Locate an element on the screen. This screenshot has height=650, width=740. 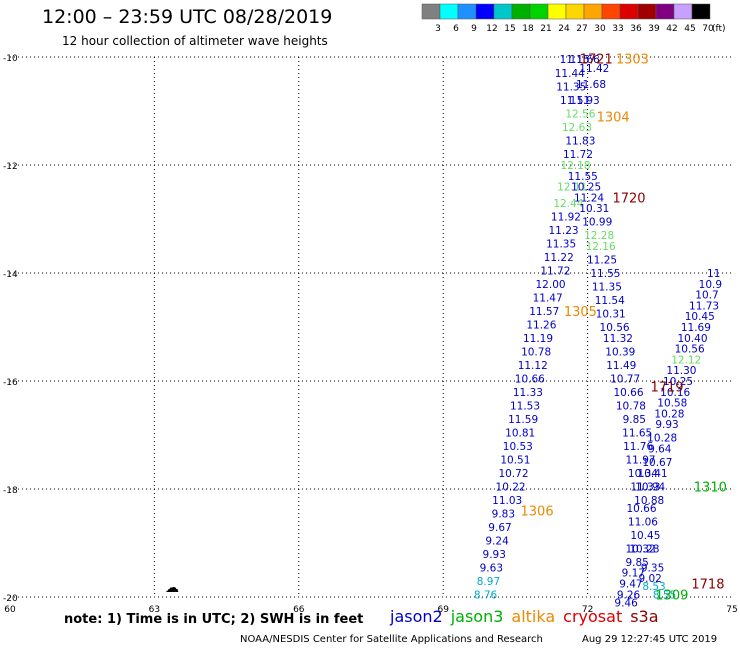
swh-point: 11.26 is located at coordinates (541, 325).